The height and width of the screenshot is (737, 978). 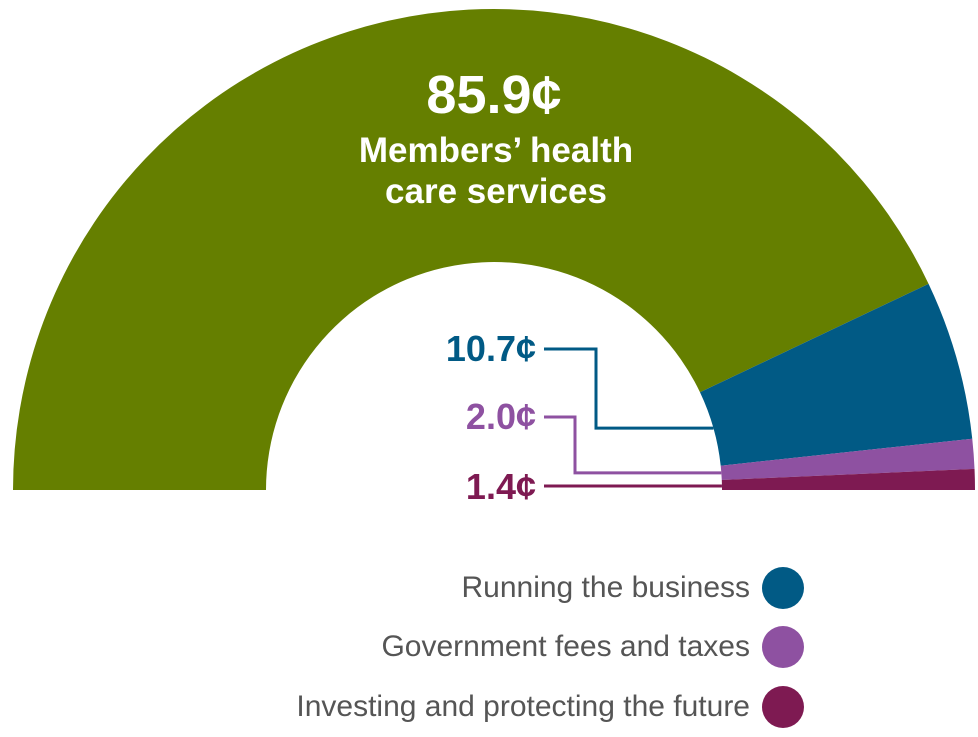 I want to click on slice-government-fees, so click(x=847, y=459).